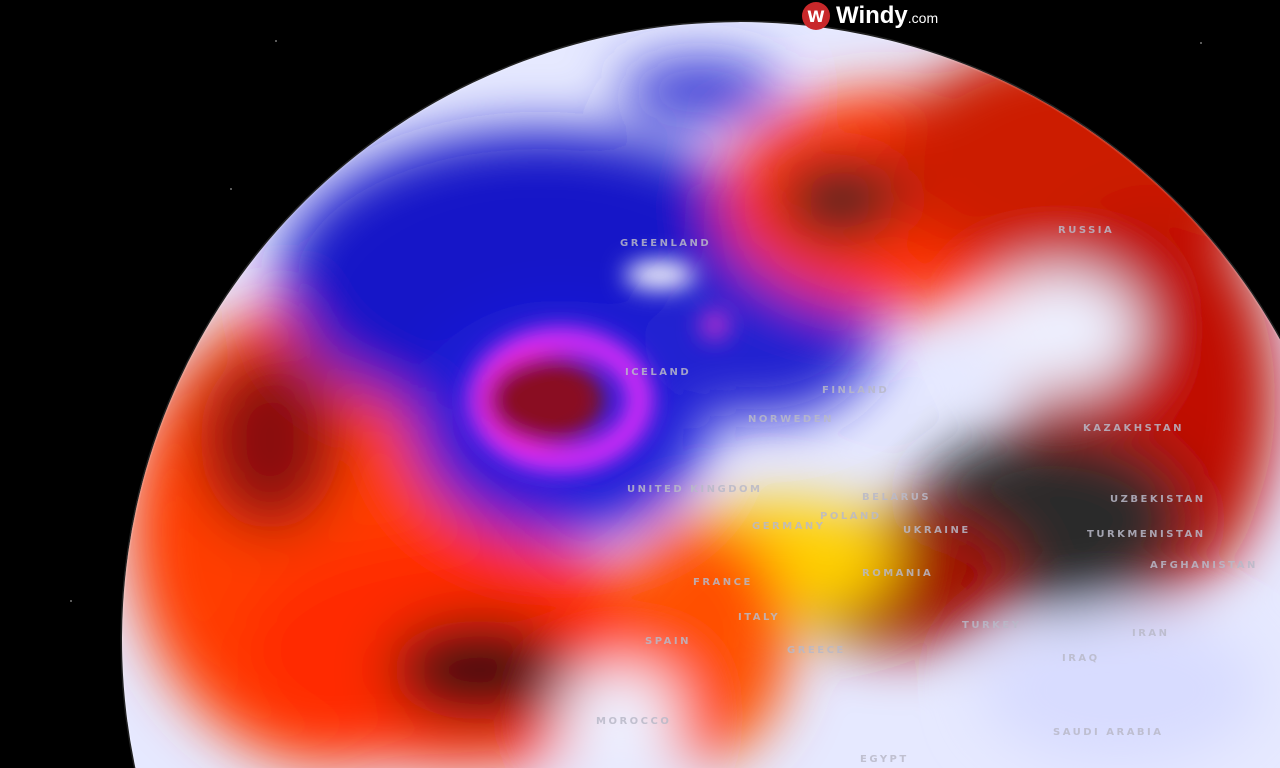  What do you see at coordinates (1081, 658) in the screenshot?
I see `label-iraq: IRAQ` at bounding box center [1081, 658].